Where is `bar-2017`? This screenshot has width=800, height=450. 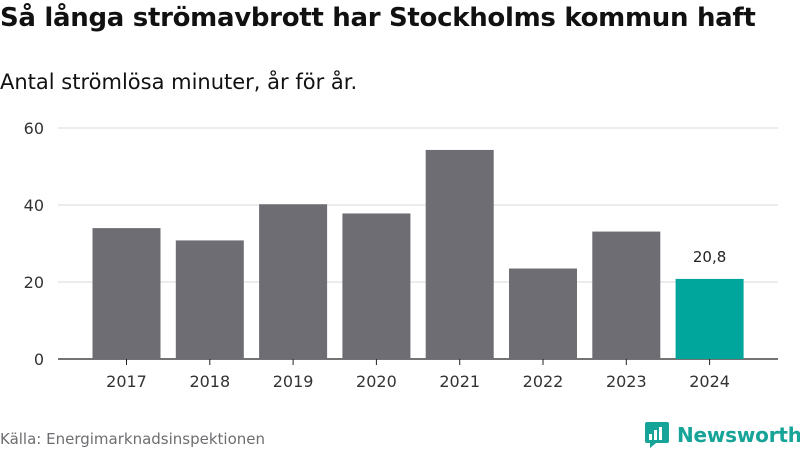 bar-2017 is located at coordinates (126, 293).